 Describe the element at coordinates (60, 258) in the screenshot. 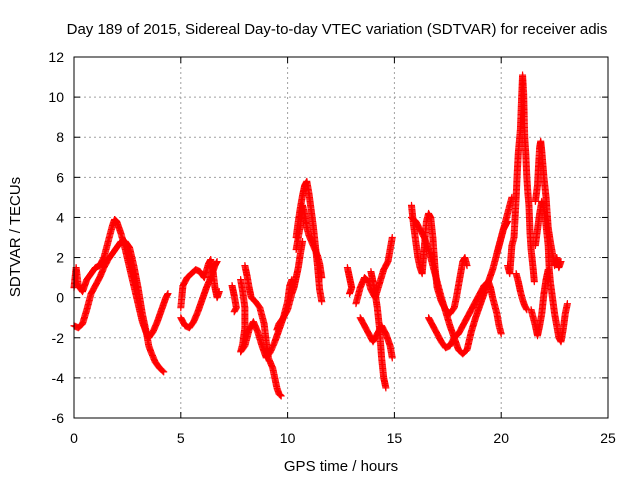

I see `y-tick-label: 2` at that location.